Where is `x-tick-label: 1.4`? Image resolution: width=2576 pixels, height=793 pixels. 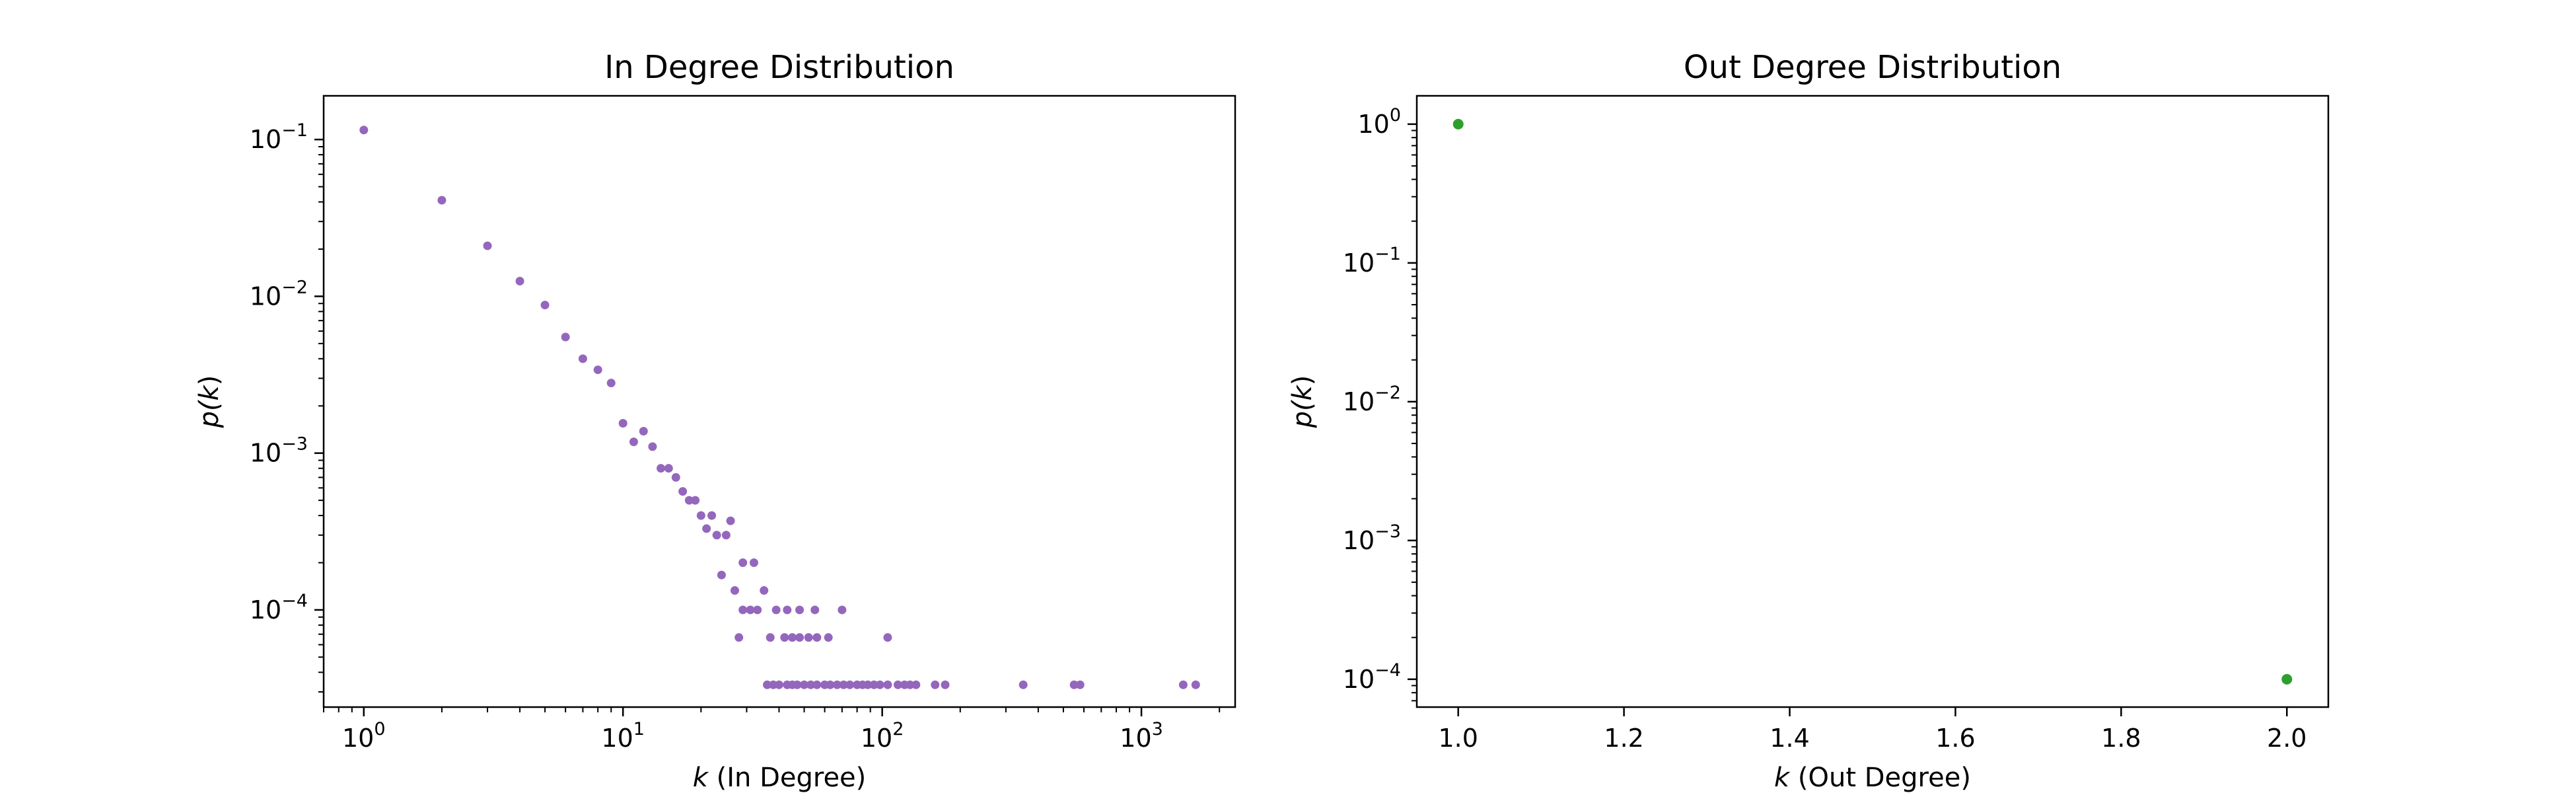 x-tick-label: 1.4 is located at coordinates (1789, 739).